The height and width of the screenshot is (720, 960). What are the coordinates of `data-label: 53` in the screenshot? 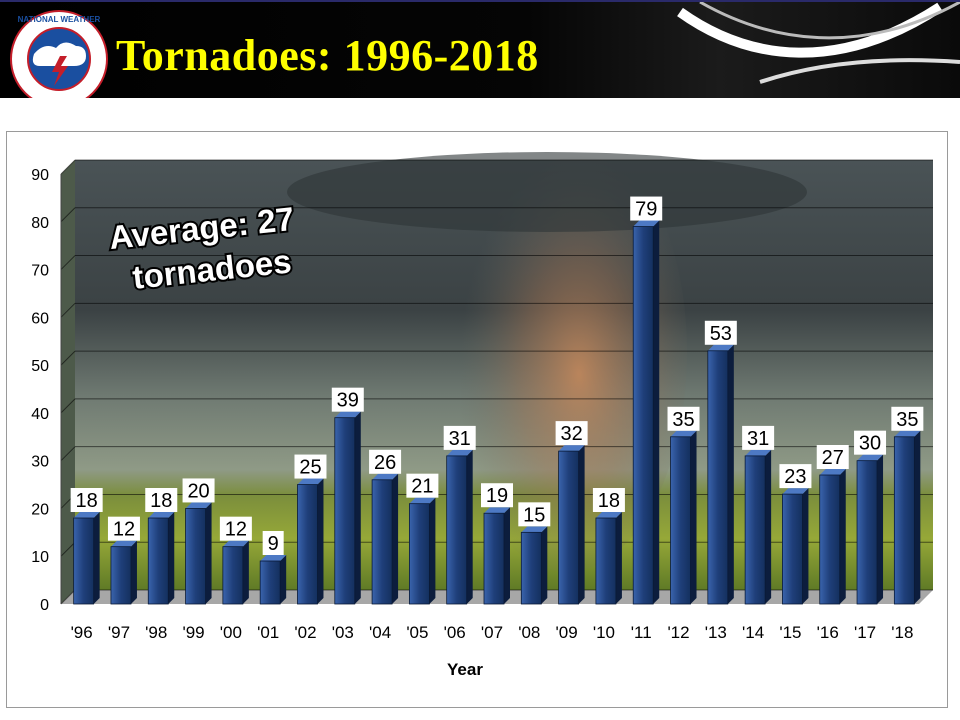 It's located at (721, 334).